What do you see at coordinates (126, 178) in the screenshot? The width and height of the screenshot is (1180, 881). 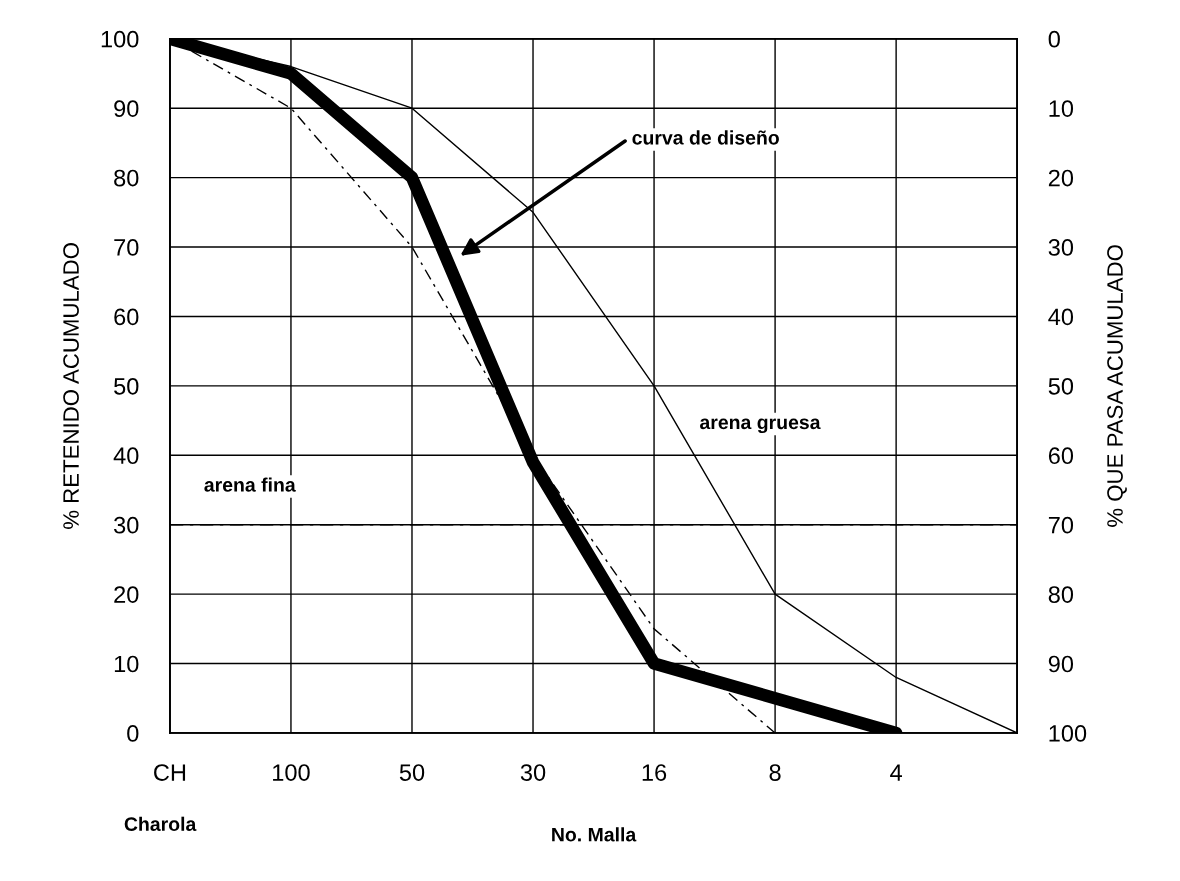 I see `y-tick-label: 80` at bounding box center [126, 178].